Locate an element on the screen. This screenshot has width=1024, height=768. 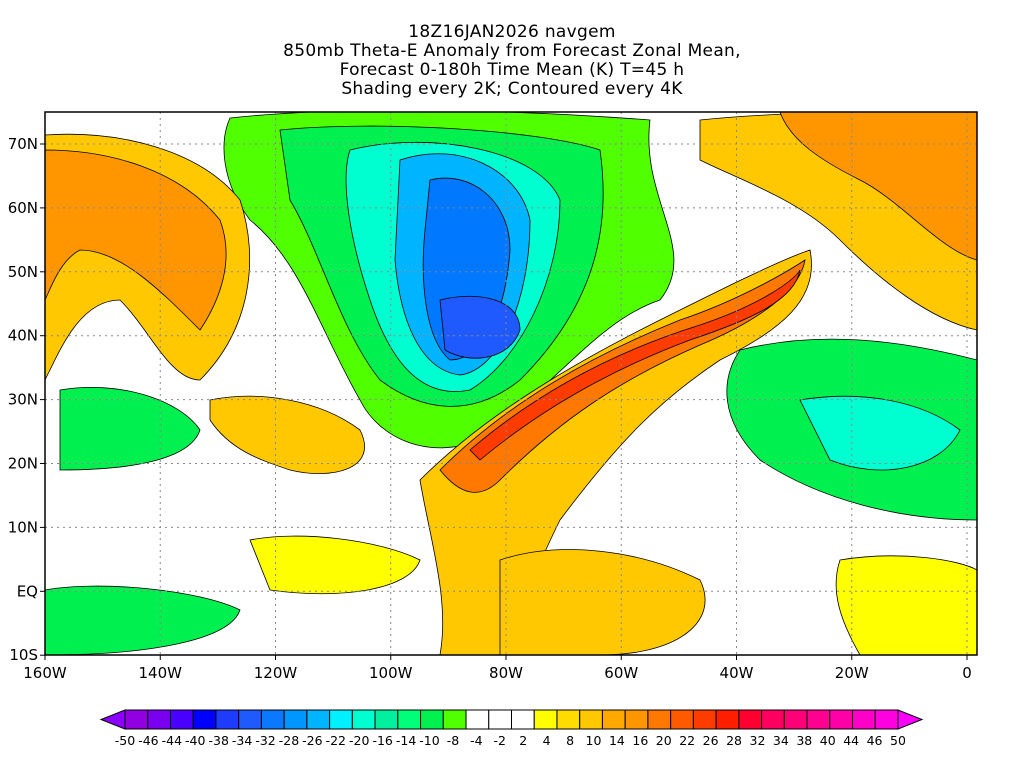
colorbar-label: -44 is located at coordinates (172, 740).